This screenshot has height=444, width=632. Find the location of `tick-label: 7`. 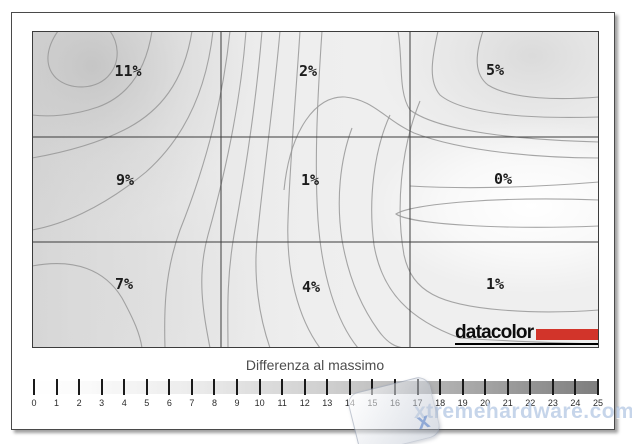

tick-label: 7 is located at coordinates (192, 403).